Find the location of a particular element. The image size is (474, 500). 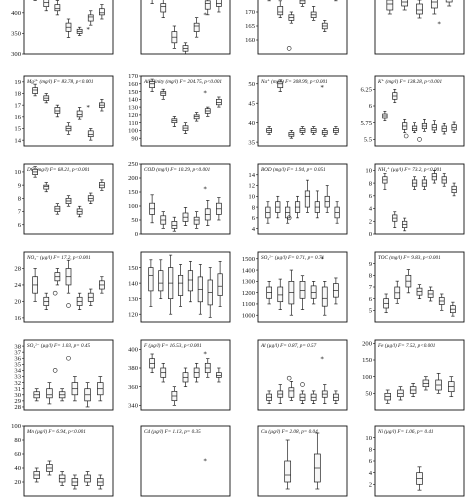

panel-title: Fe (µg/l) F= 7.52, p<0.001 is located at coordinates (406, 345).